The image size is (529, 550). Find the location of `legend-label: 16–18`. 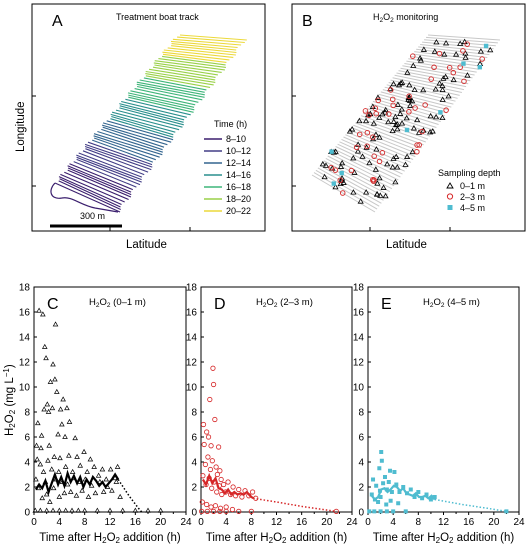

legend-label: 16–18 is located at coordinates (238, 187).